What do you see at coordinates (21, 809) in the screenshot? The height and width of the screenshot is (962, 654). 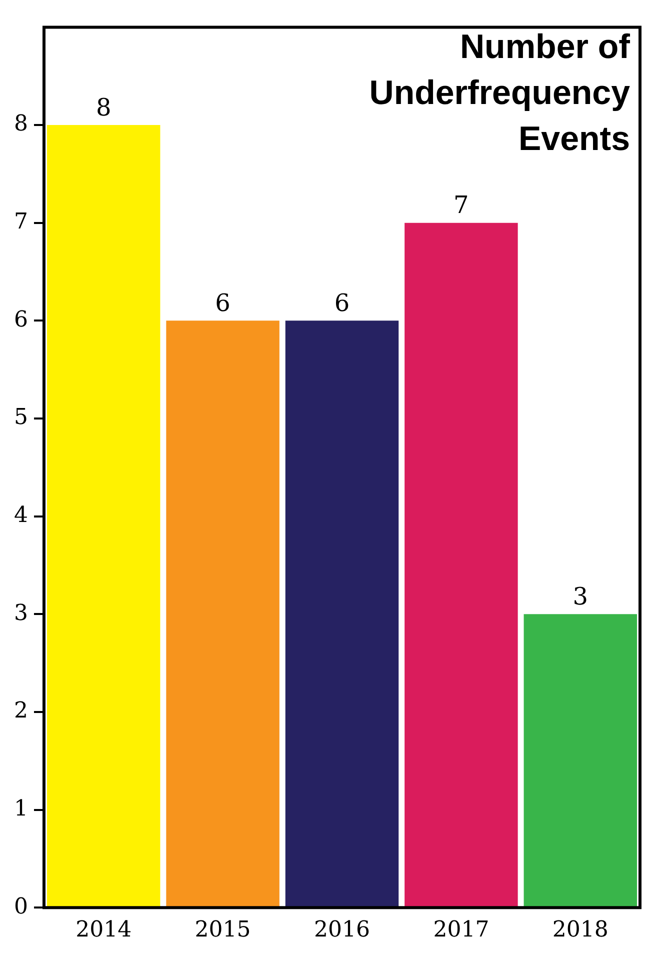 I see `y-tick-label: 1` at bounding box center [21, 809].